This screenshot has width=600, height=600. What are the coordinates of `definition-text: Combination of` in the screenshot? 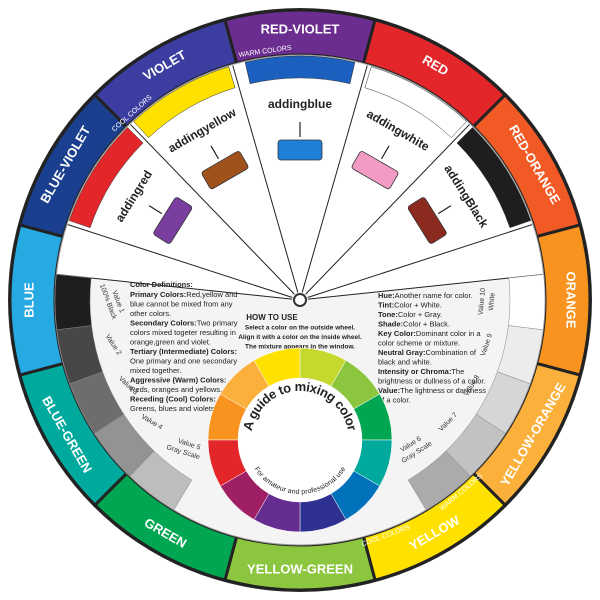 It's located at (451, 352).